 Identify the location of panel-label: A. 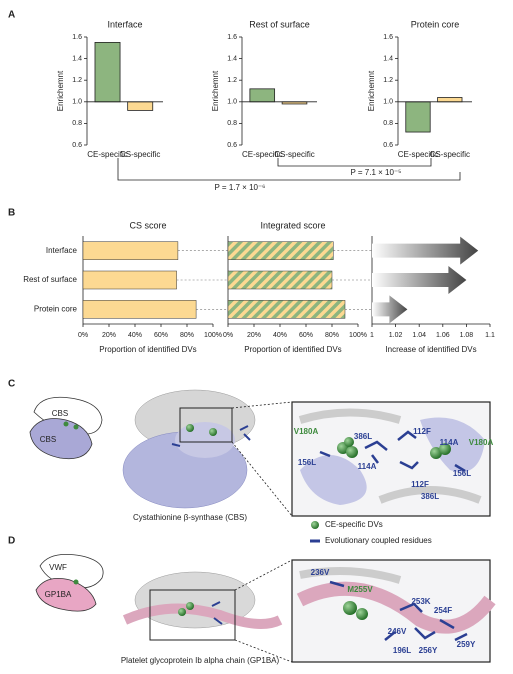
(11, 15).